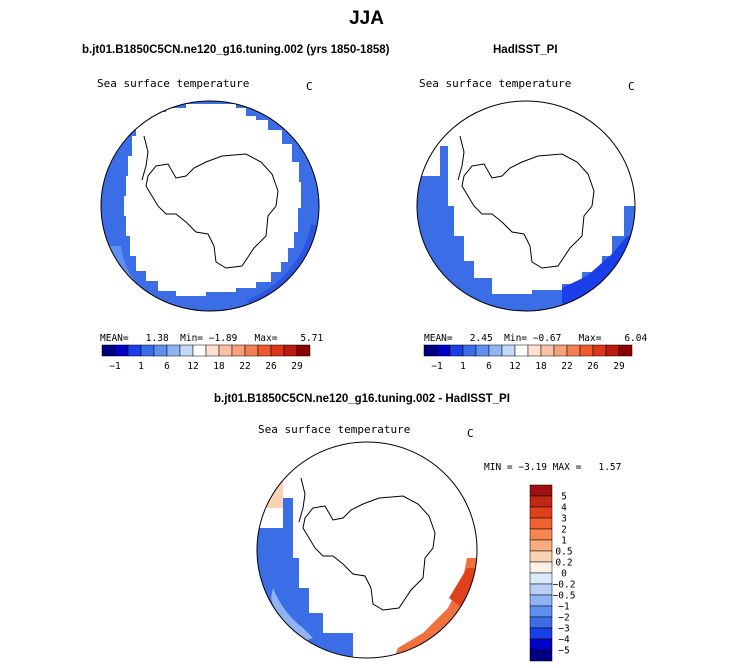  What do you see at coordinates (212, 211) in the screenshot?
I see `model-antarctica-outline` at bounding box center [212, 211].